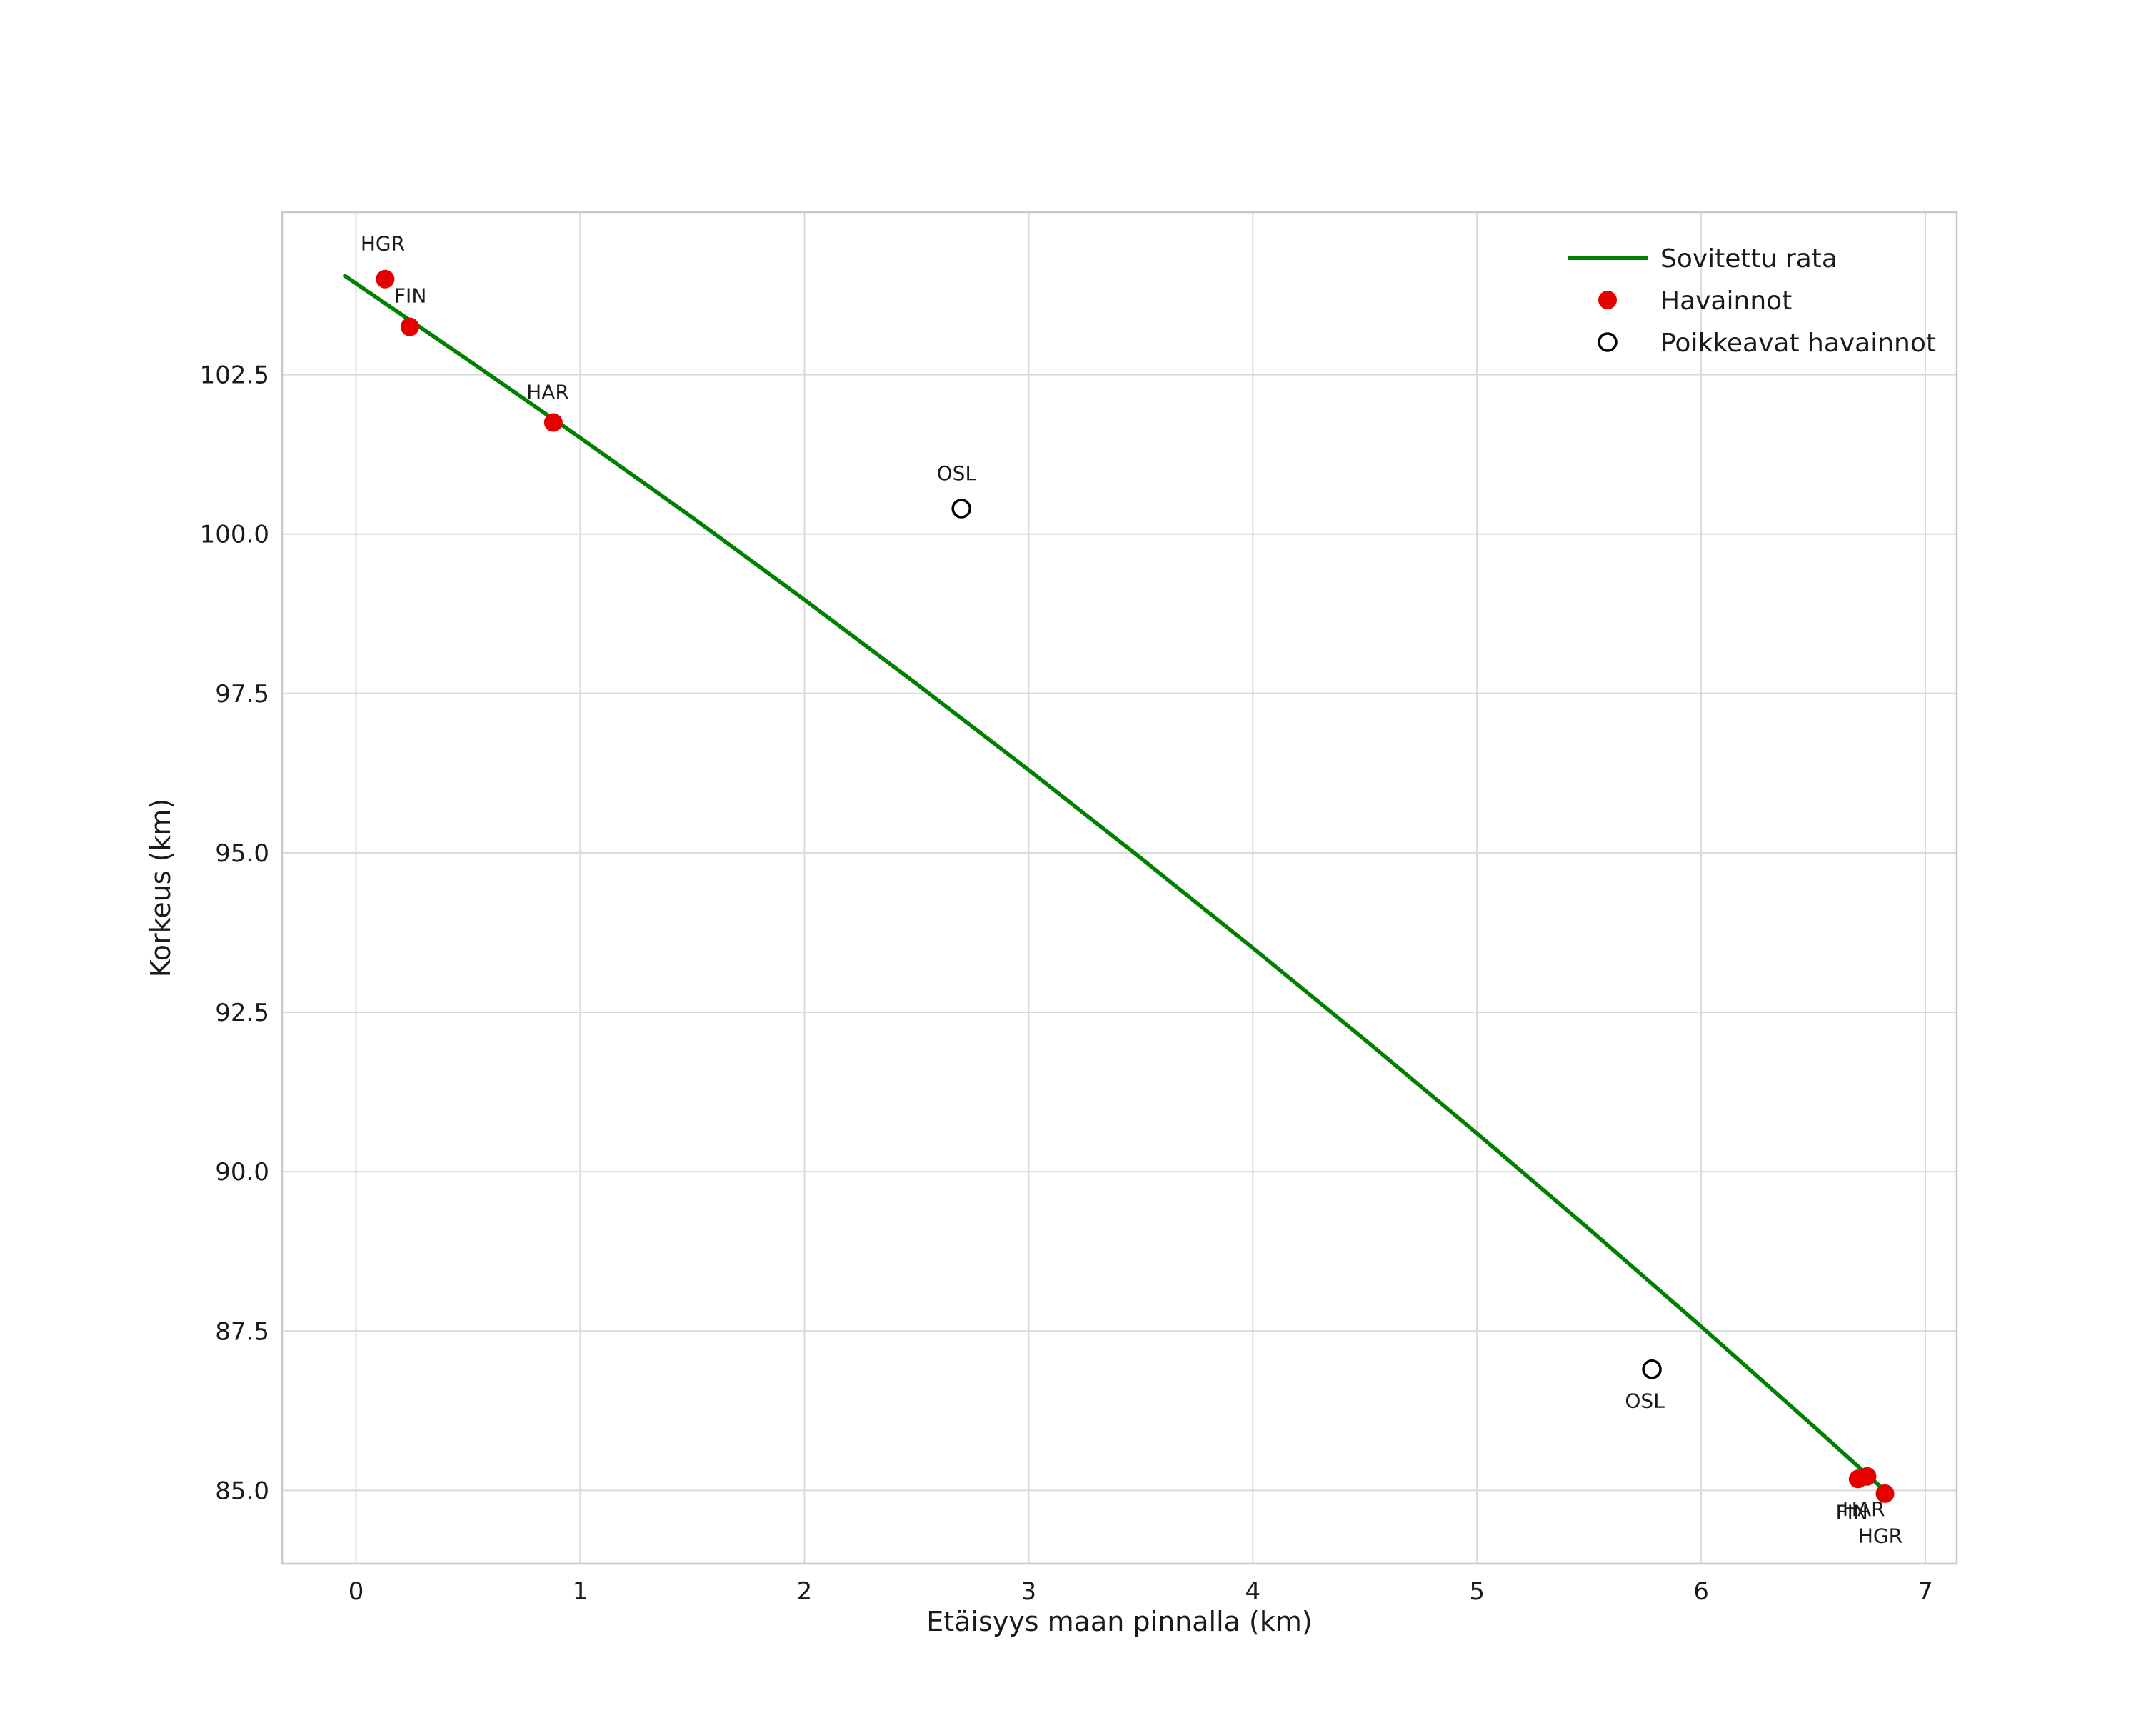 The image size is (2156, 1728). What do you see at coordinates (161, 888) in the screenshot?
I see `y-axis-label: Korkeus (km)` at bounding box center [161, 888].